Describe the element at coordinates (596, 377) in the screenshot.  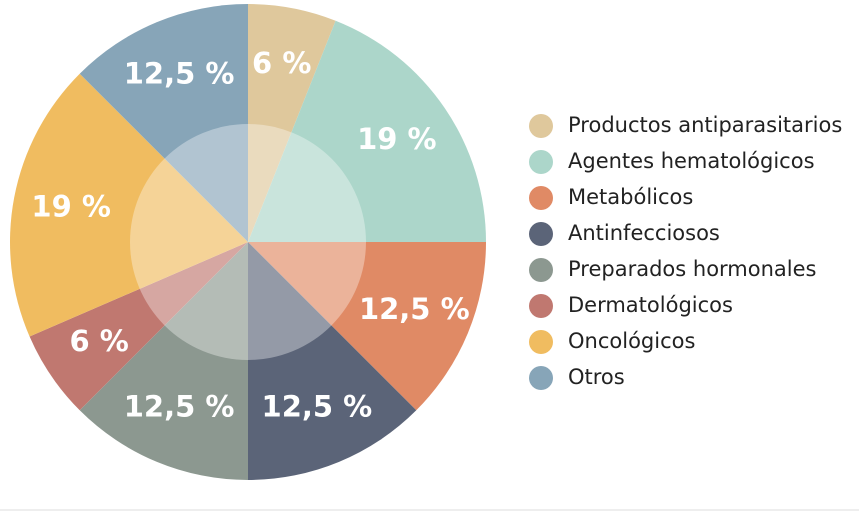
I see `legend-label: Otros` at that location.